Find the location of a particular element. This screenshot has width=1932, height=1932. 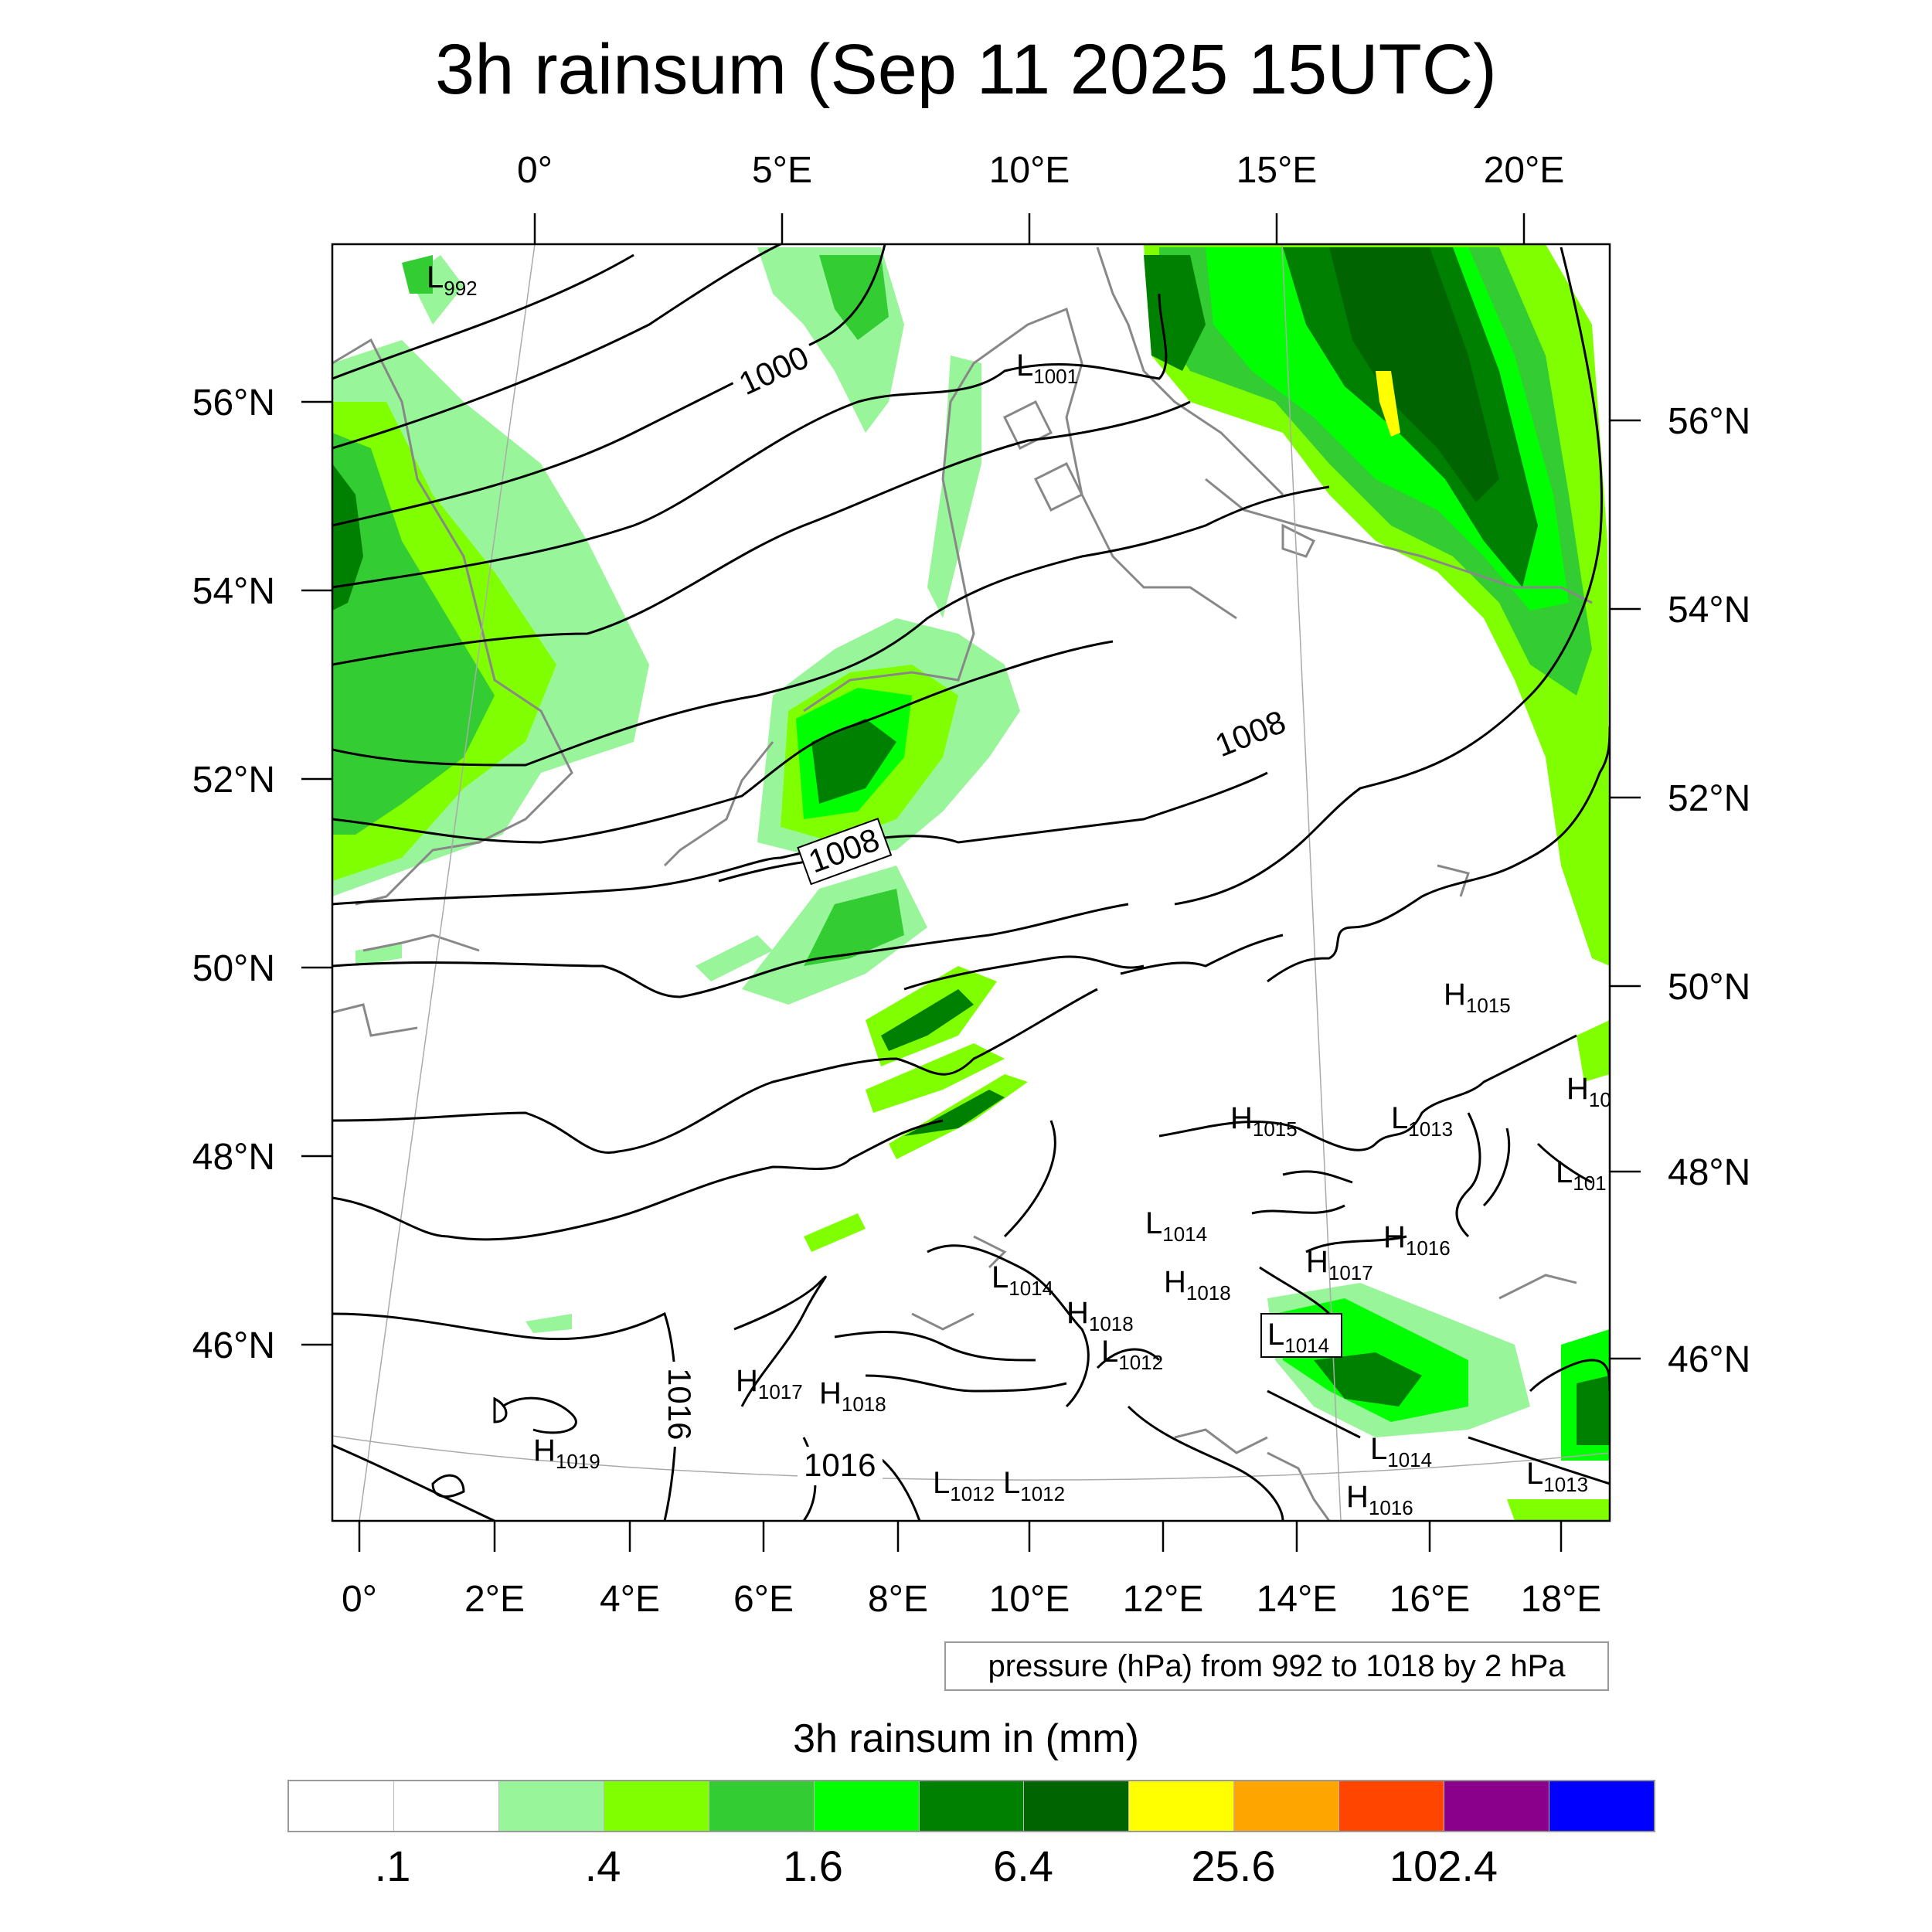

rain-area-england-dark is located at coordinates (348, 538).